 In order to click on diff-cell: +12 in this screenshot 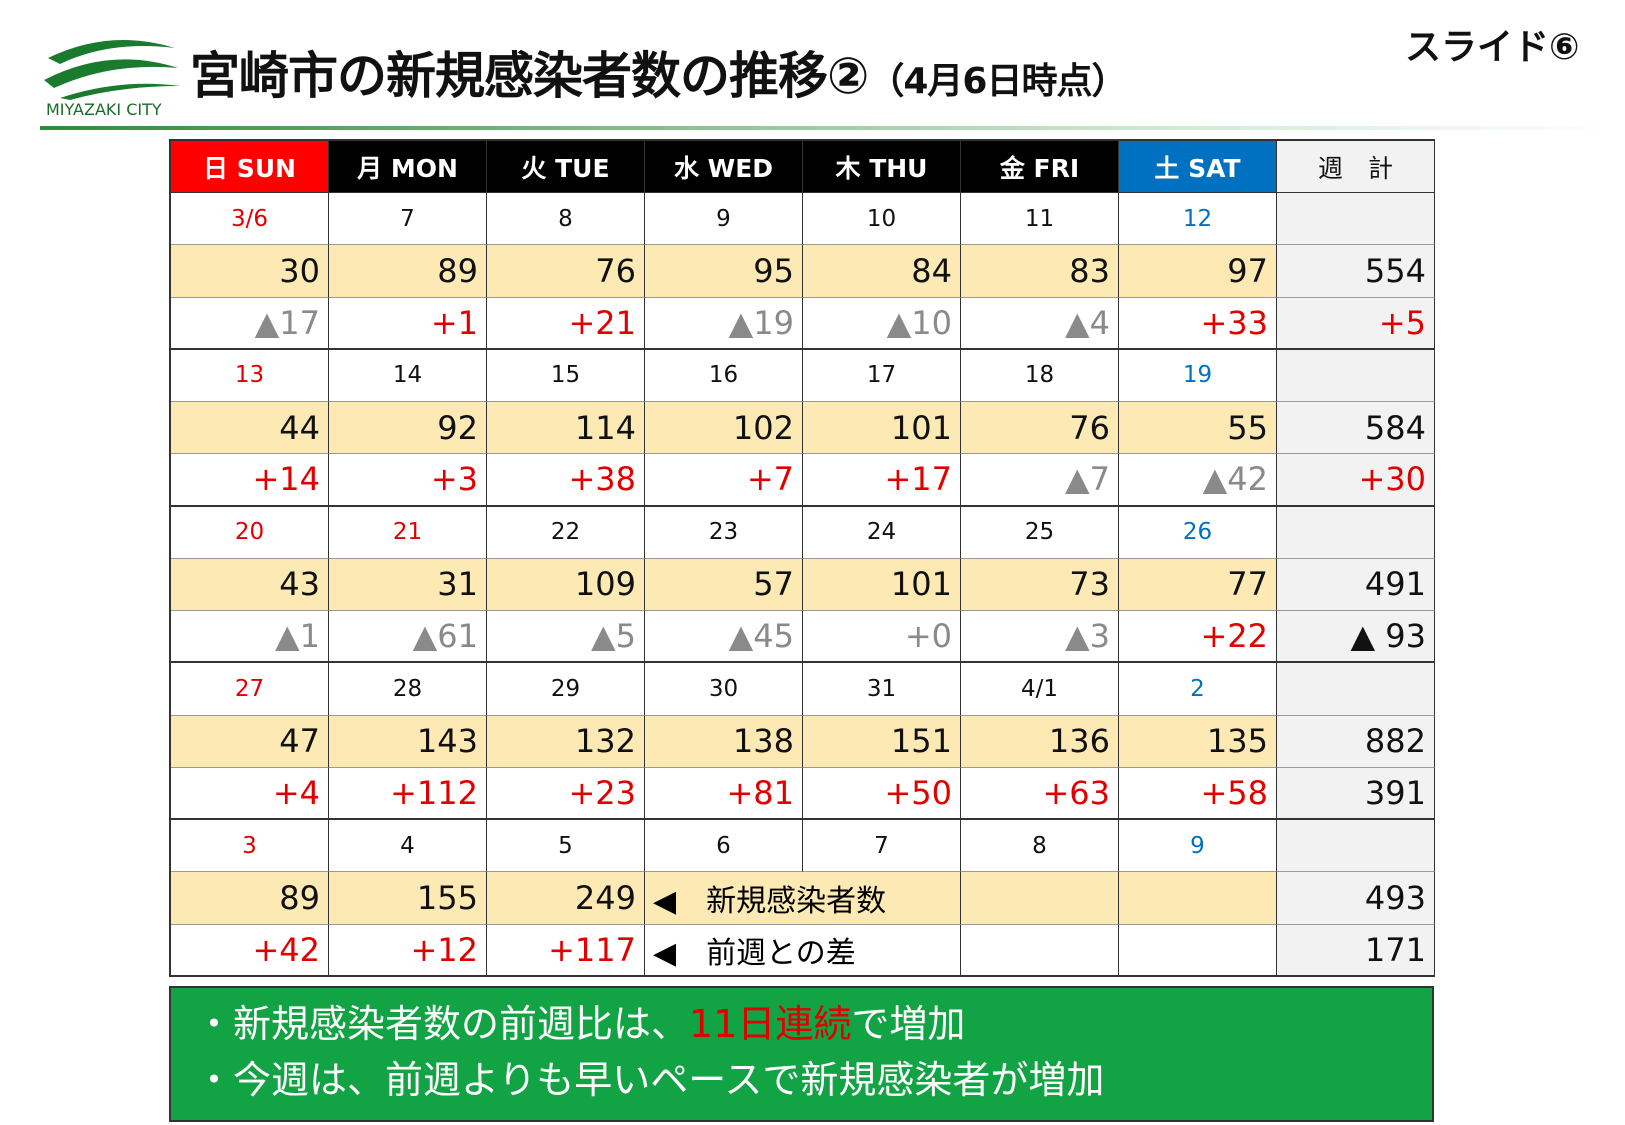, I will do `click(408, 950)`.